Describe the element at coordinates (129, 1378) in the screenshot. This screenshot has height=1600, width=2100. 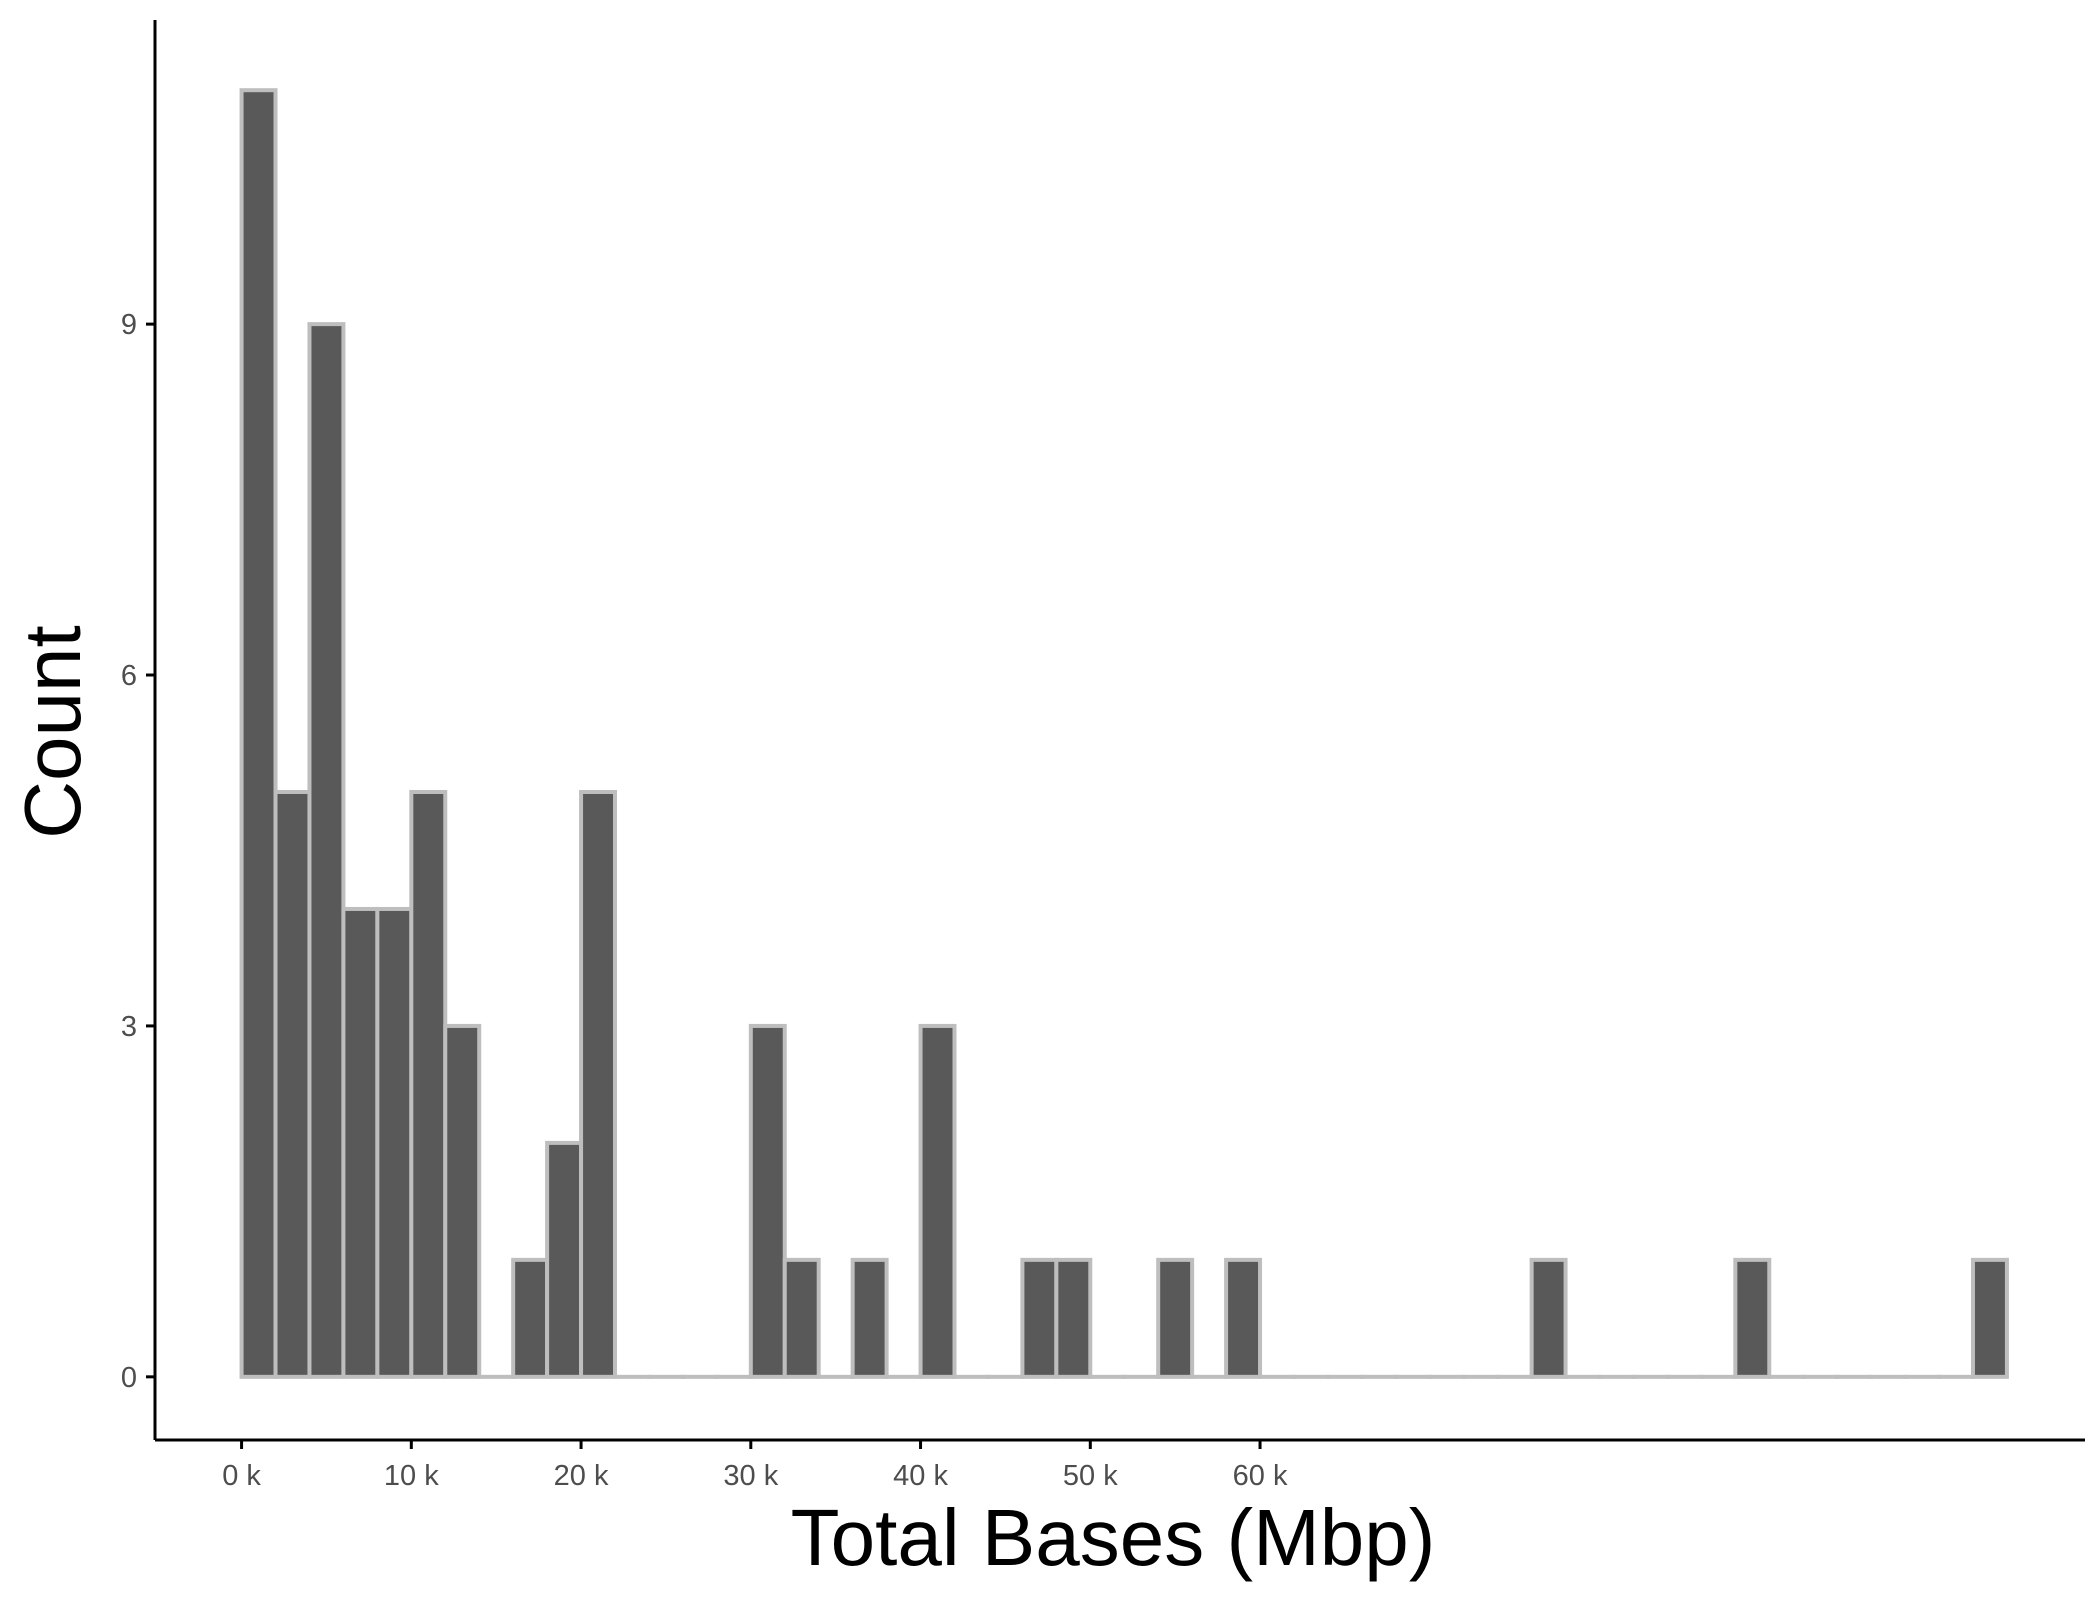
I see `y-tick-label: 0` at that location.